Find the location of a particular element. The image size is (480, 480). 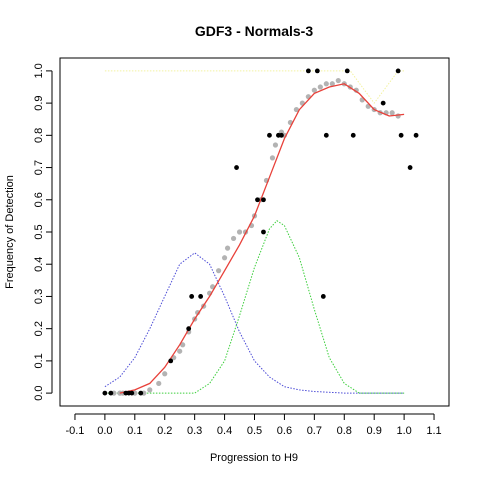

x-axis-label: Progression to H9 is located at coordinates (254, 458).